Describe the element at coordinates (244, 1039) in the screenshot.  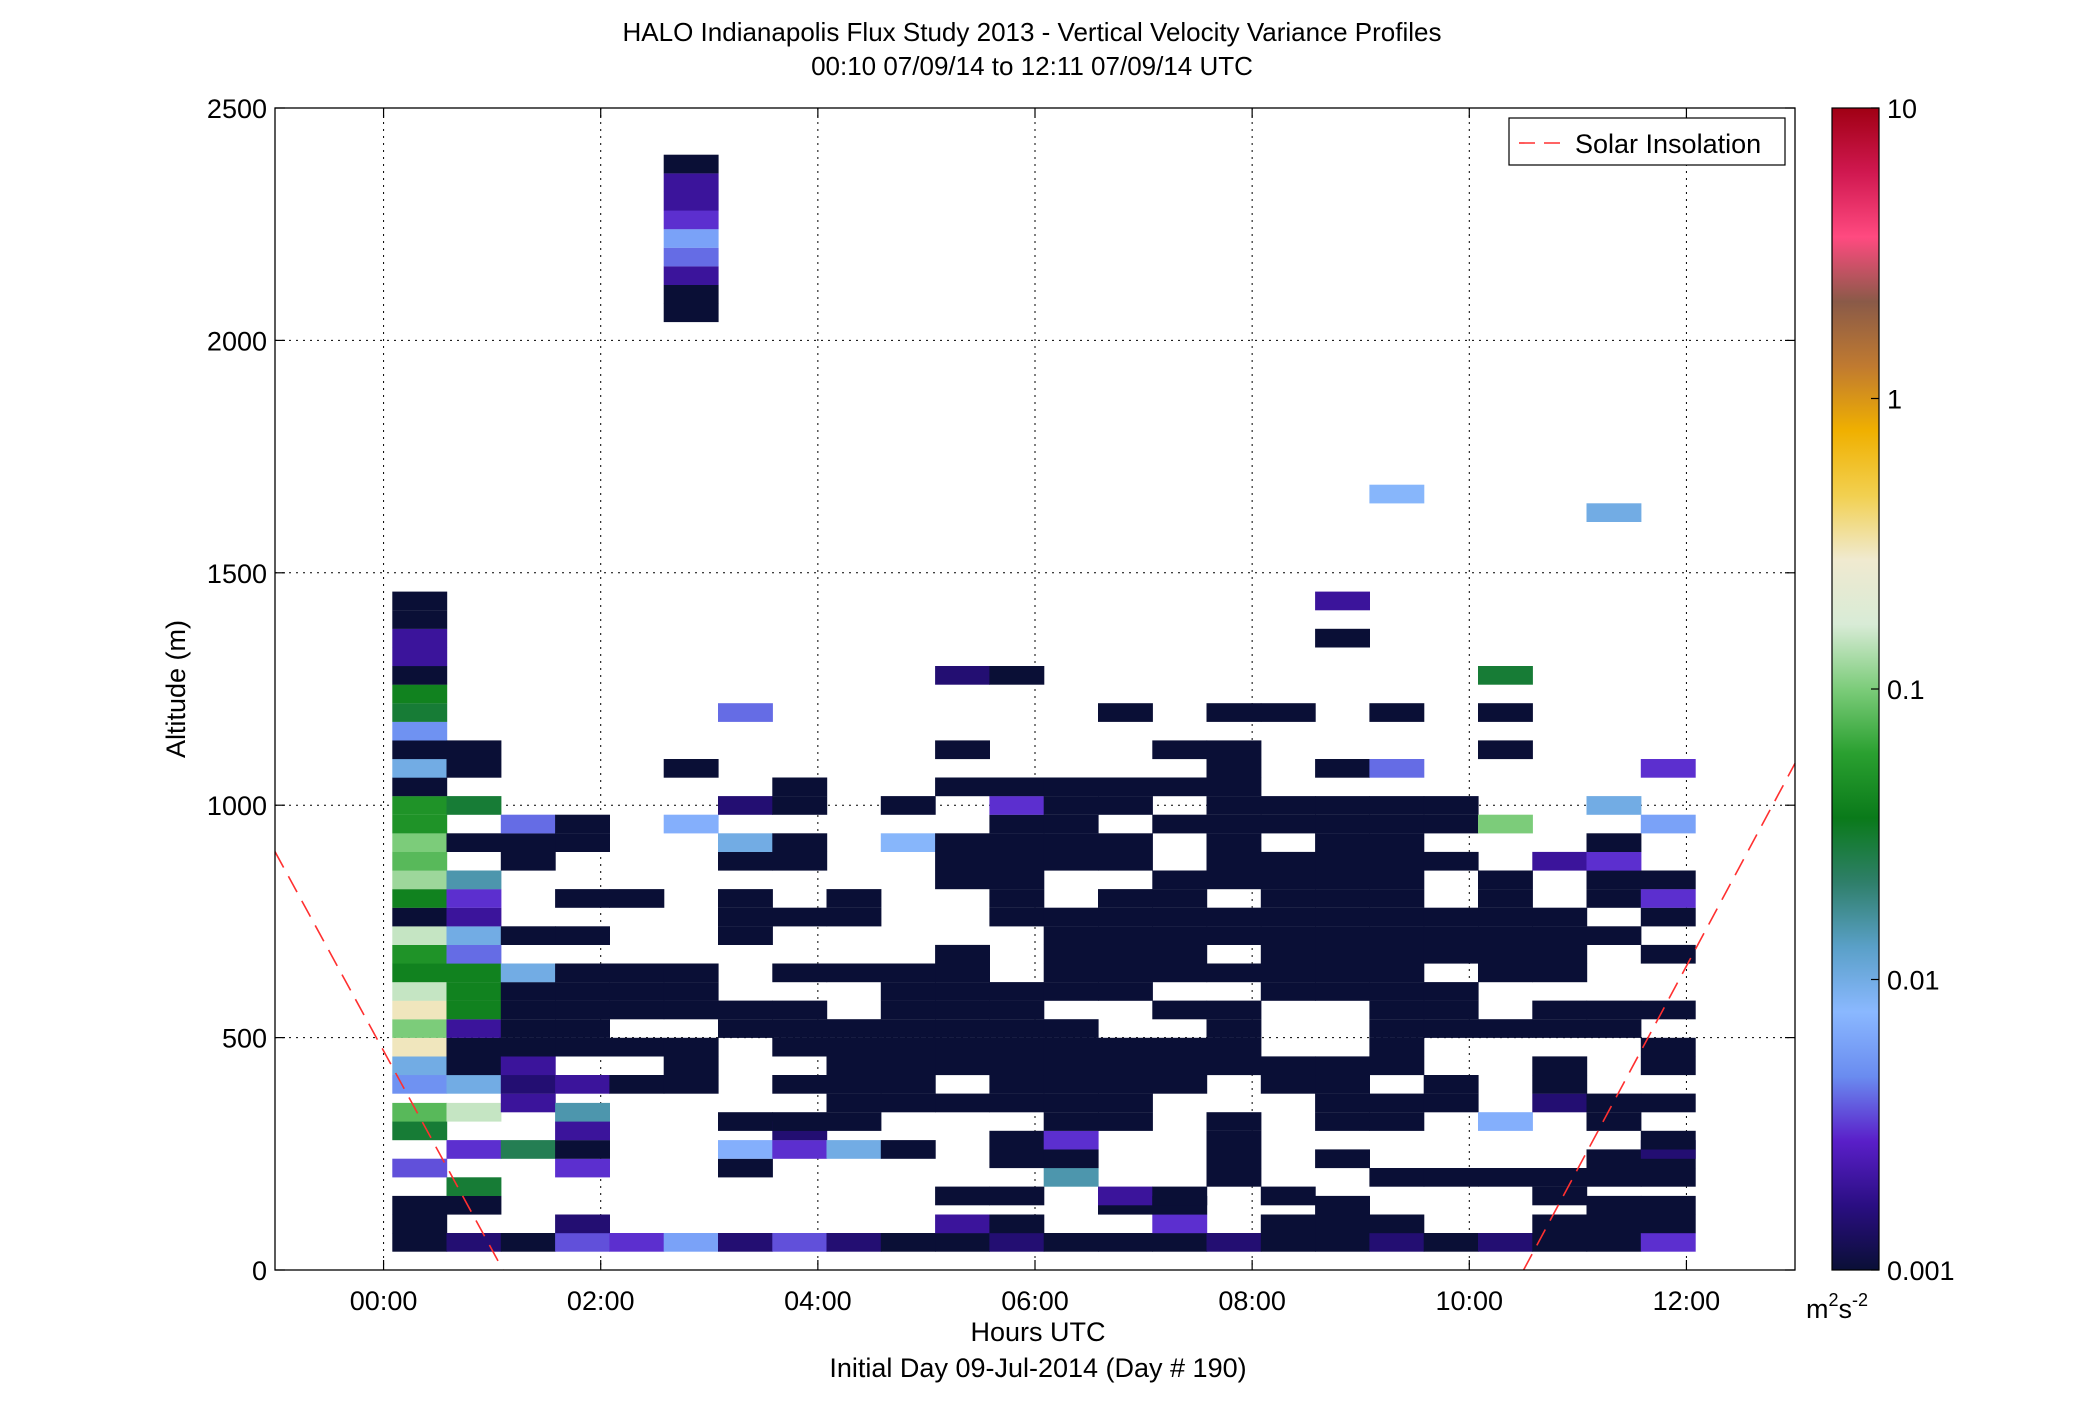
I see `y-tick-label: 500` at that location.